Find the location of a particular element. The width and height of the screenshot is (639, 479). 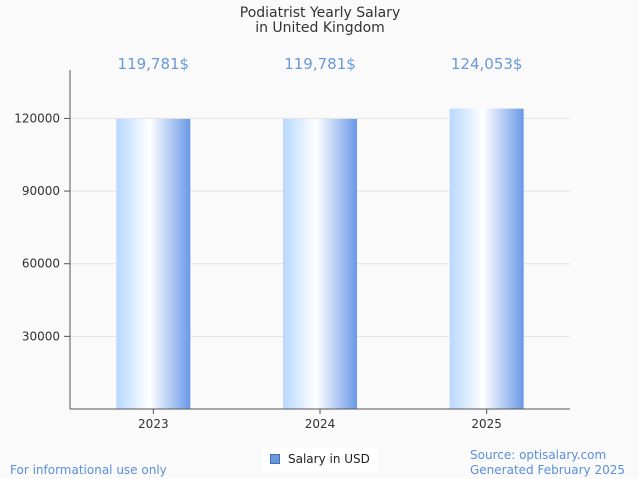

data-labels: 119,781$ 119,781$ 124,053$ is located at coordinates (320, 64).